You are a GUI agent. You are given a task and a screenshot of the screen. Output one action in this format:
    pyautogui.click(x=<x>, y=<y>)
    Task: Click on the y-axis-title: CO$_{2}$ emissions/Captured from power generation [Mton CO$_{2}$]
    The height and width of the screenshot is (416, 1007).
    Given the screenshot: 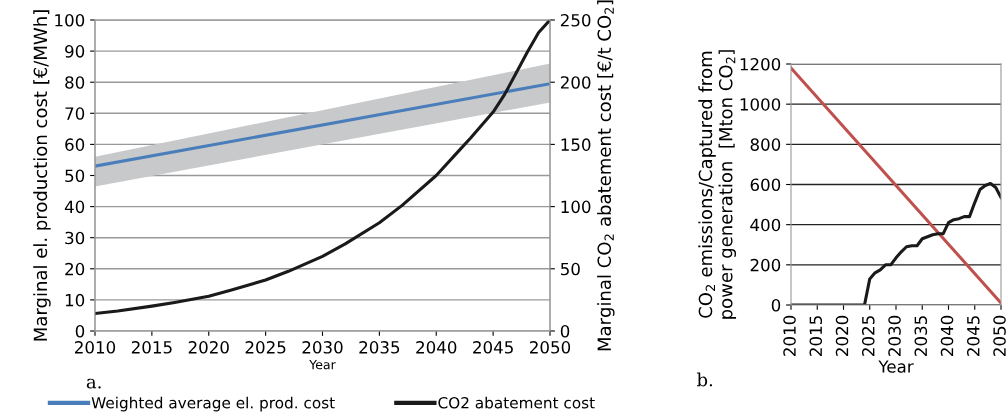 What is the action you would take?
    pyautogui.click(x=717, y=184)
    